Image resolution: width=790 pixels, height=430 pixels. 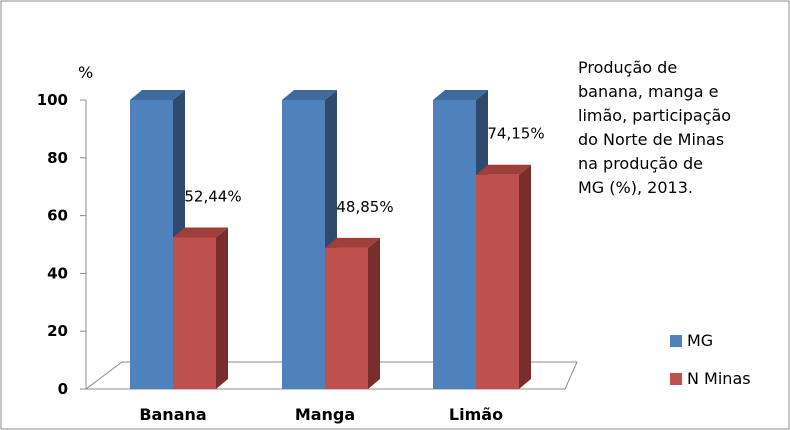 I want to click on y-axis-label: %, so click(x=85, y=72).